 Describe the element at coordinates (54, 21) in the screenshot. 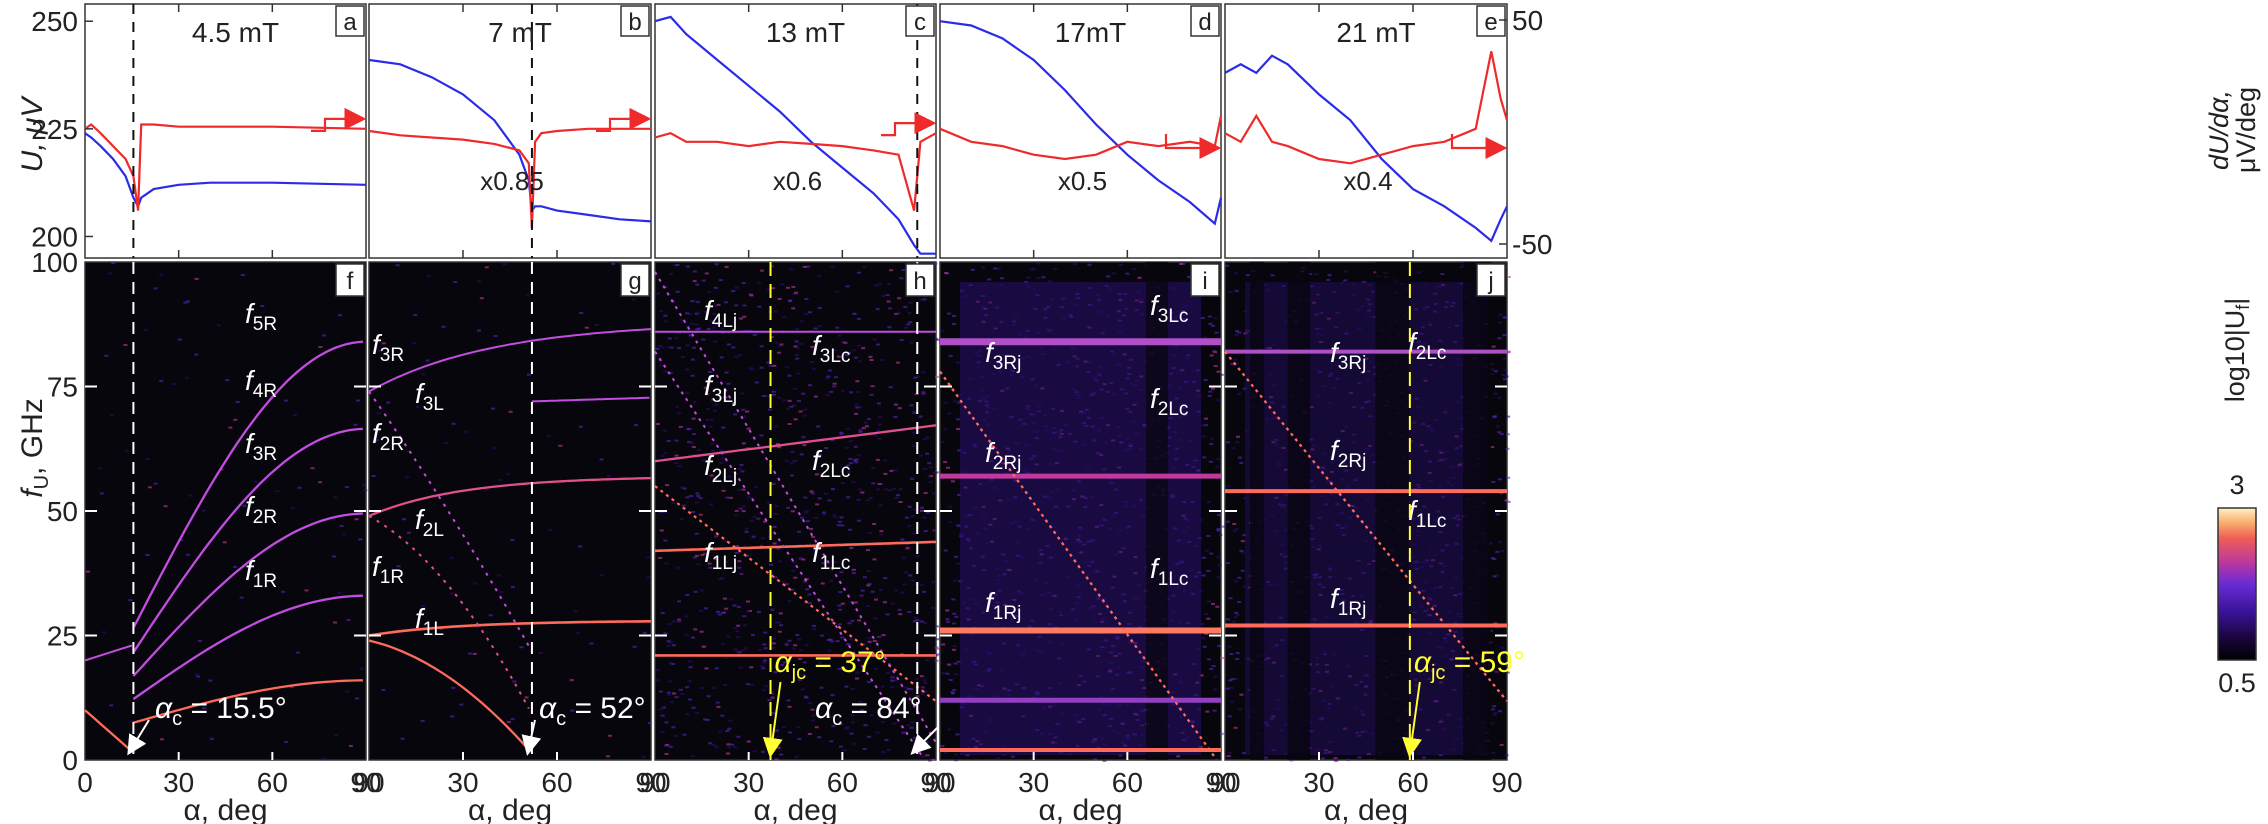

I see `top-y-tick-label: 250` at that location.